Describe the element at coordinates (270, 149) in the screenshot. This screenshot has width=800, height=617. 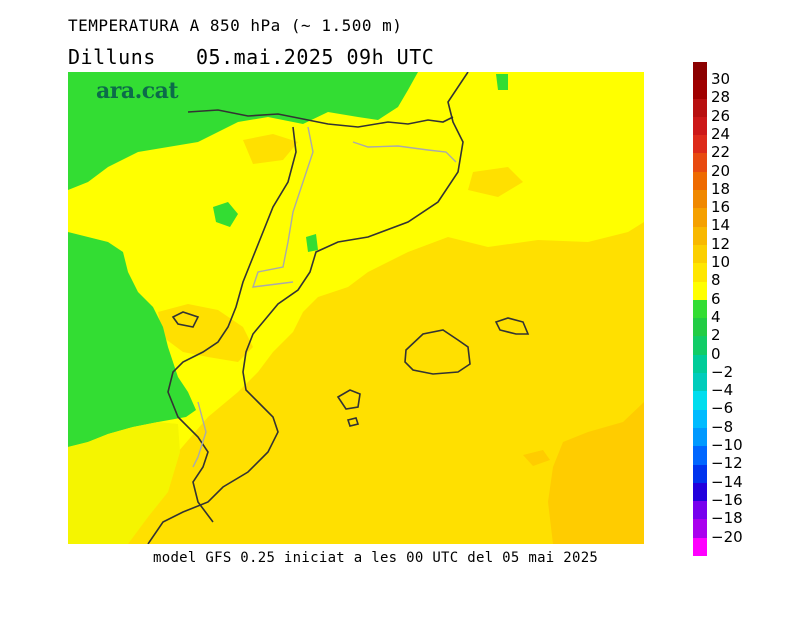
I see `zone-gold-north` at that location.